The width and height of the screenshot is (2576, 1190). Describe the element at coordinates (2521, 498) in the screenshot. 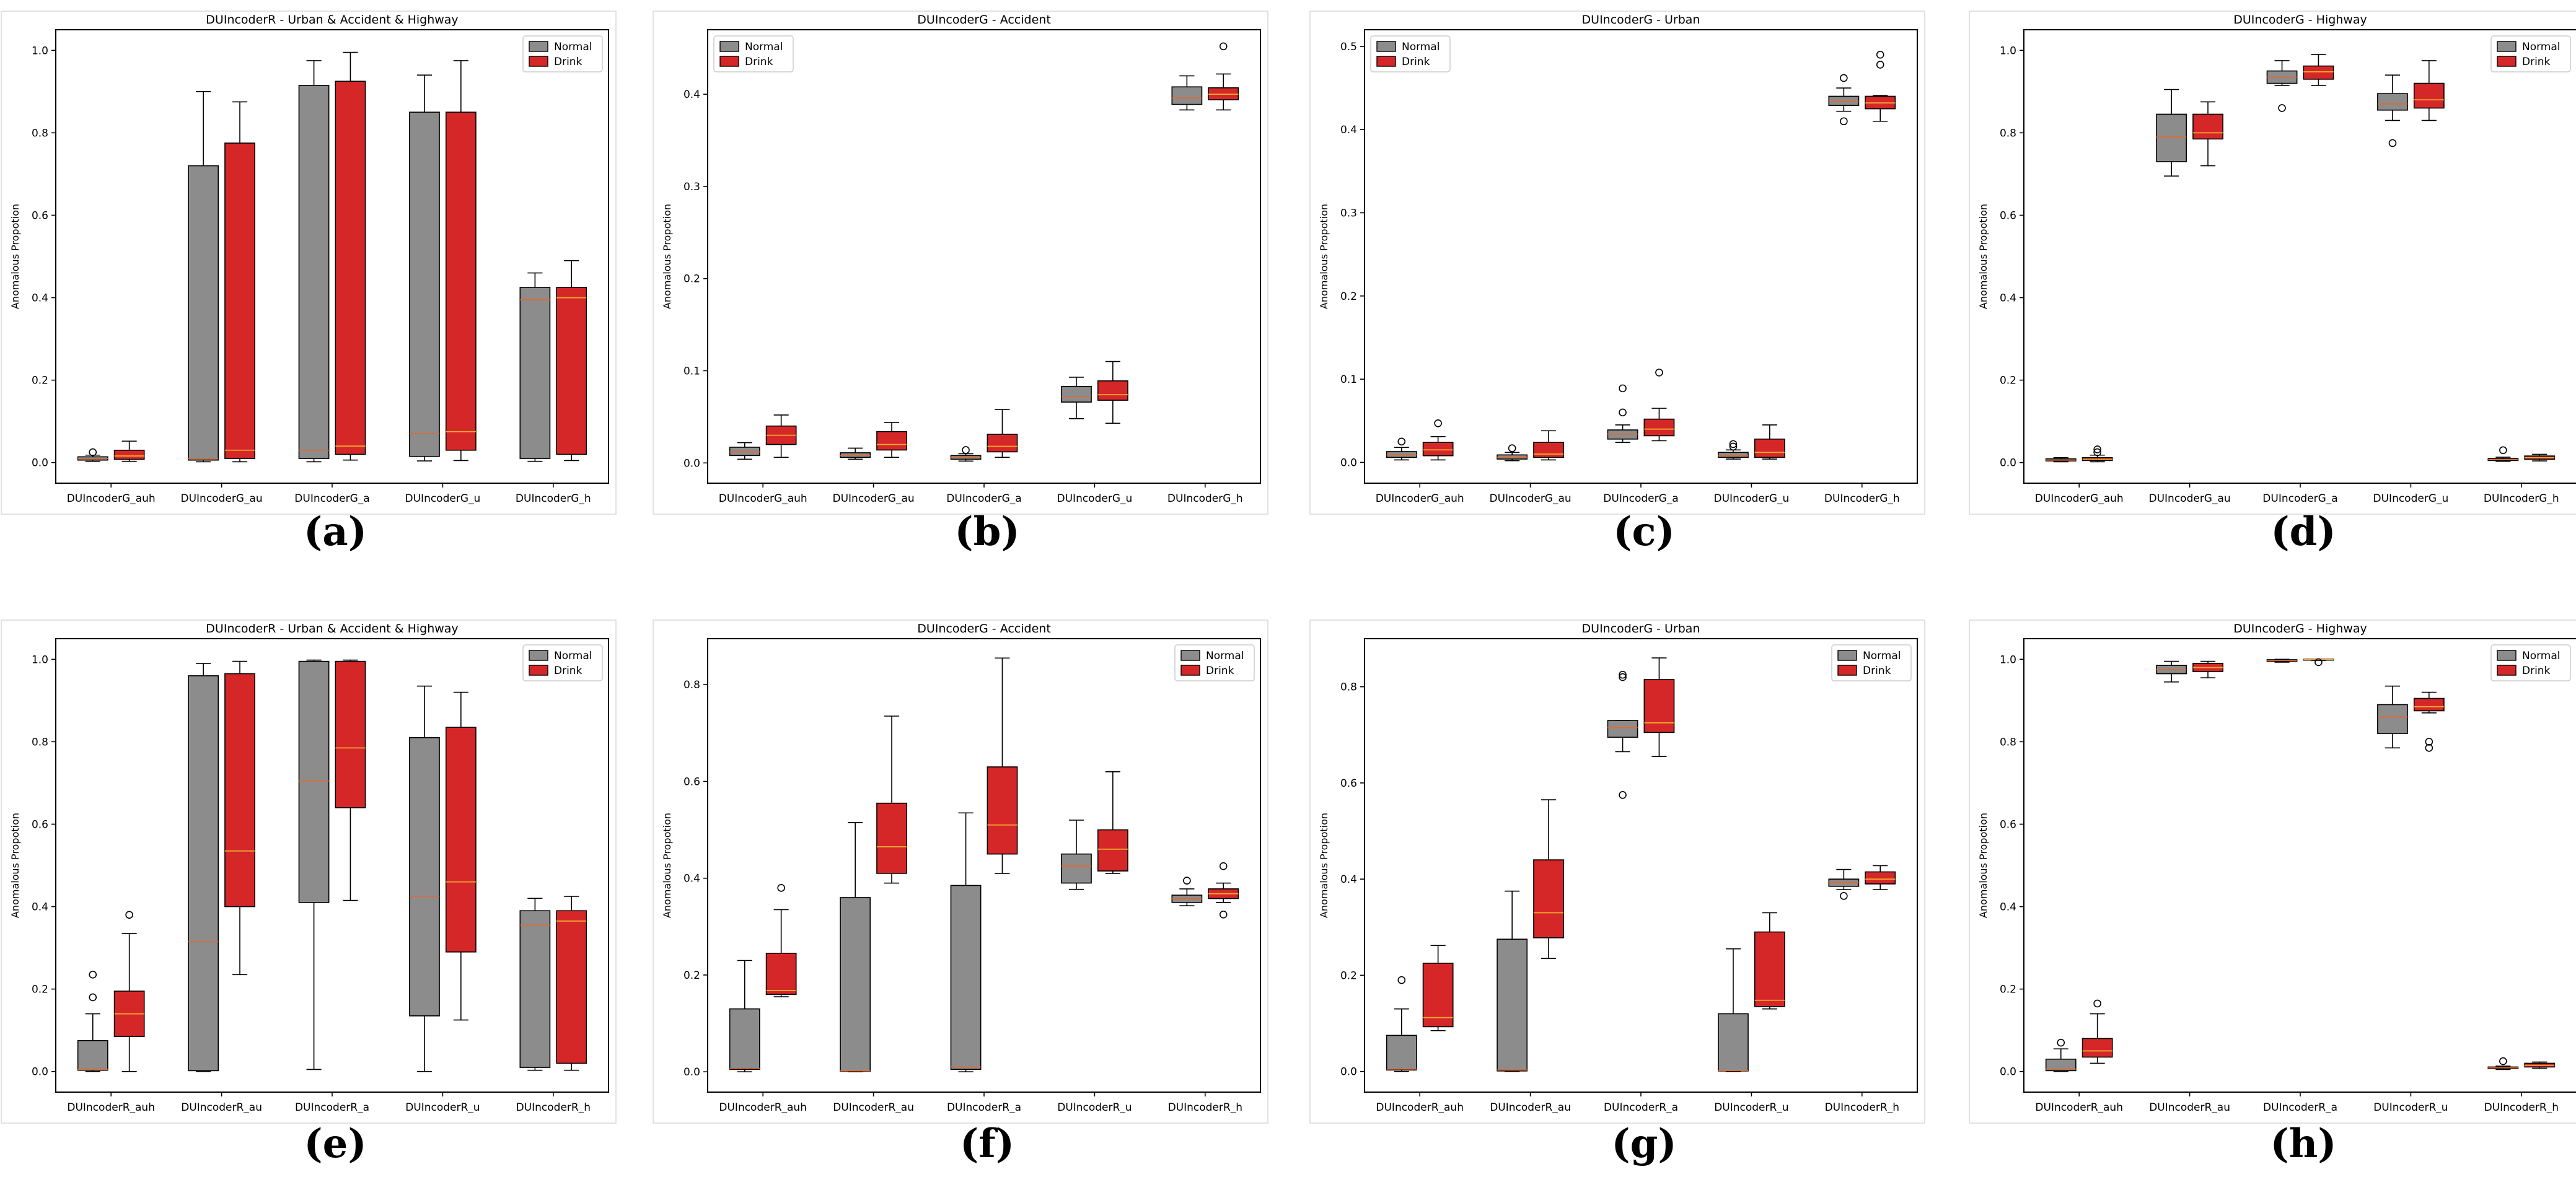

I see `x-tick-label: DUIncoderG_h` at that location.